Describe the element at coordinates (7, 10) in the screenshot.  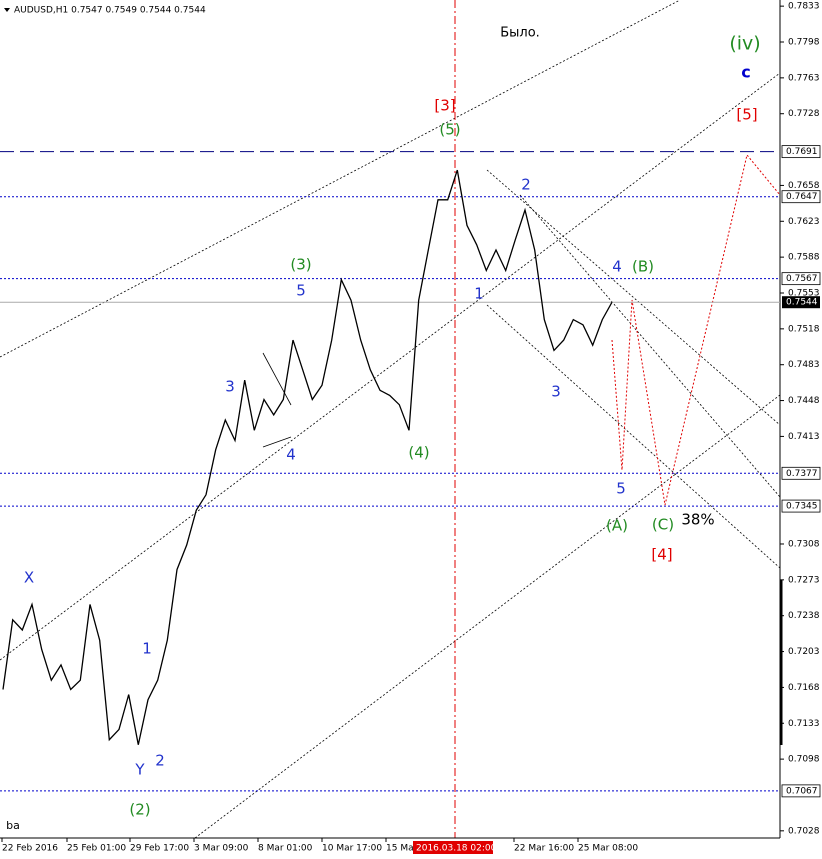
I see `menu-arrow` at that location.